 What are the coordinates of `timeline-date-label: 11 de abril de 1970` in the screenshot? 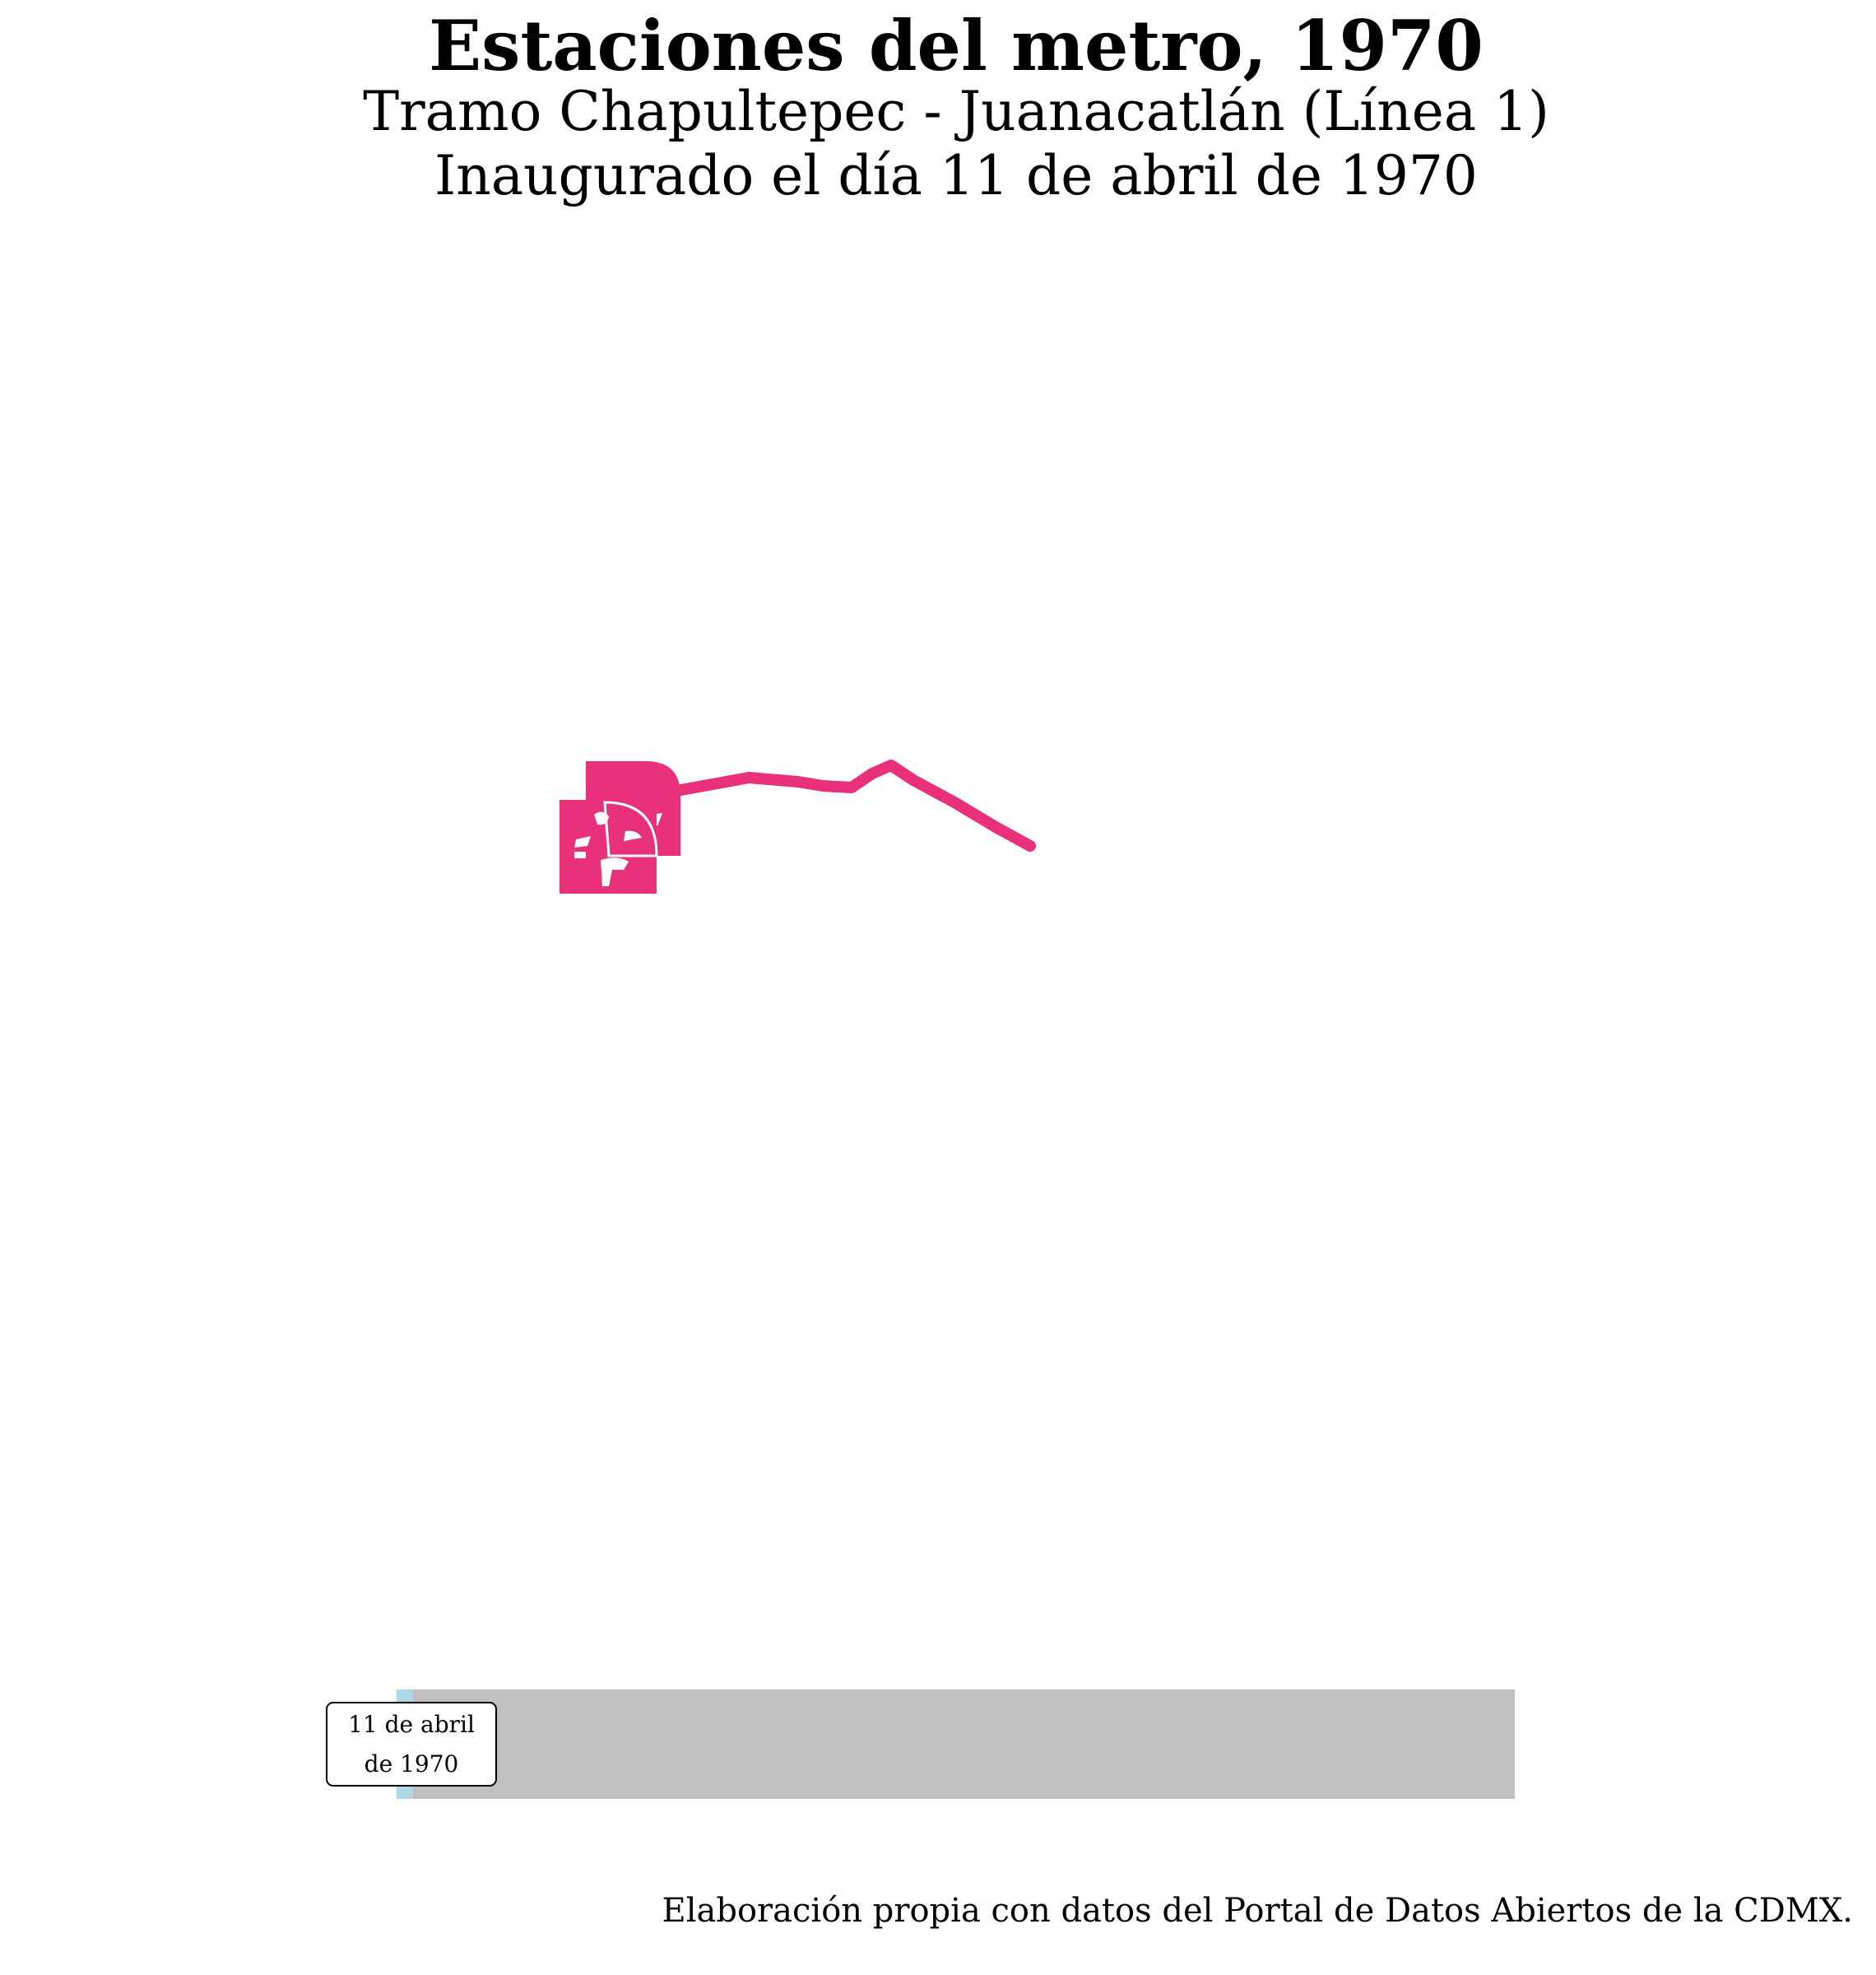 It's located at (411, 1744).